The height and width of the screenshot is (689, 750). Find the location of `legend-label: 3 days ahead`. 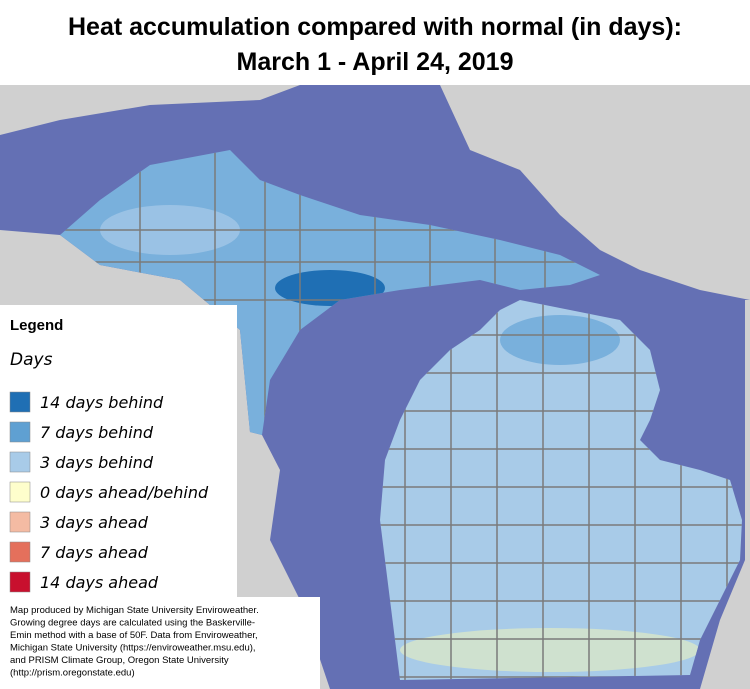

legend-label: 3 days ahead is located at coordinates (94, 522).